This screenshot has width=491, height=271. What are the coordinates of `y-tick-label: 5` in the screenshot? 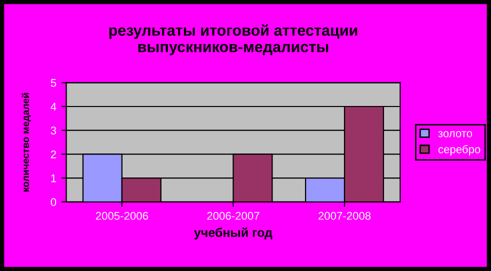 It's located at (53, 83).